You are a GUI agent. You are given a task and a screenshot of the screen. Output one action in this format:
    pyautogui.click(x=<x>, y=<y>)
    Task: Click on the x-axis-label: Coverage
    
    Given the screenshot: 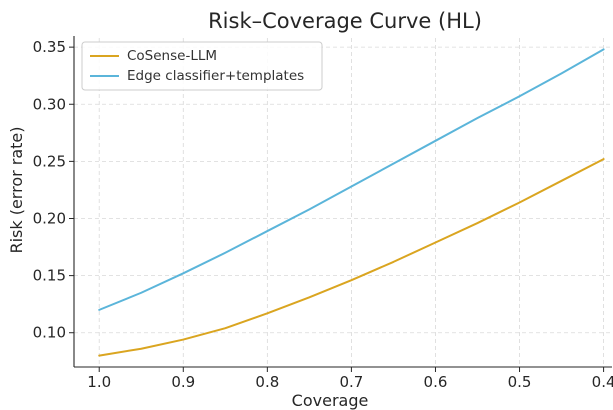 What is the action you would take?
    pyautogui.click(x=330, y=400)
    